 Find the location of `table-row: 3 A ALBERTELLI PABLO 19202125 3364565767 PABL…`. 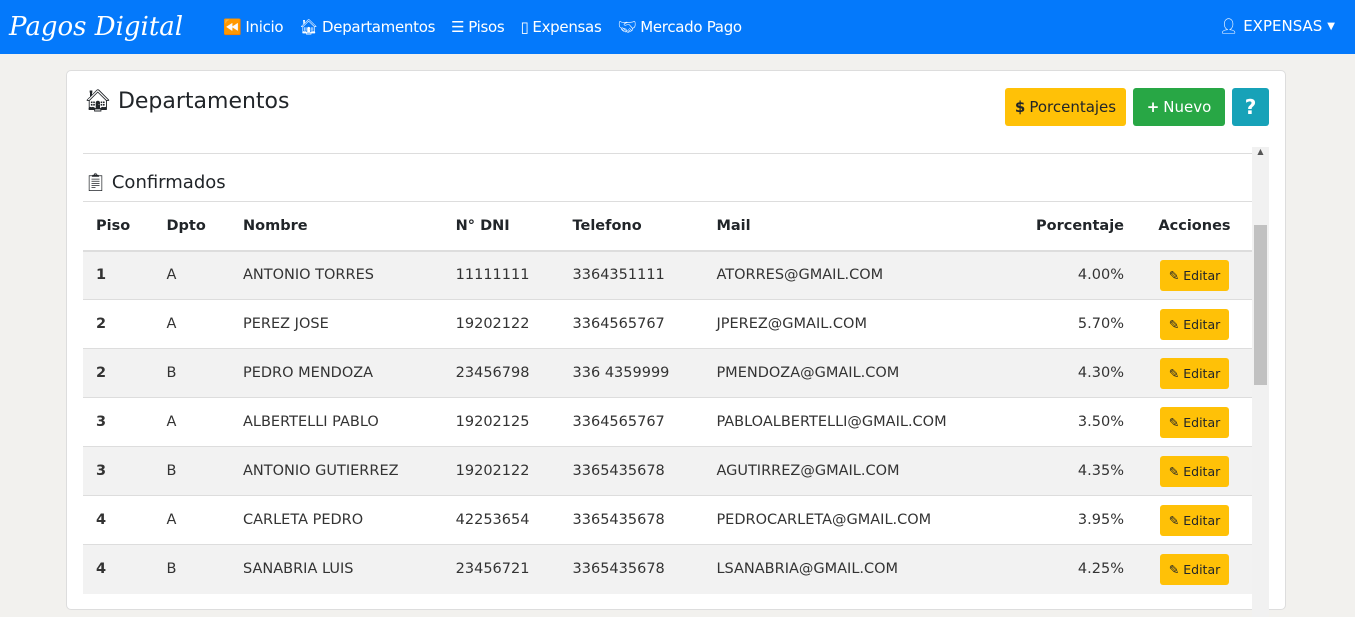

table-row: 3 A ALBERTELLI PABLO 19202125 3364565767 PABL… is located at coordinates (667, 422).